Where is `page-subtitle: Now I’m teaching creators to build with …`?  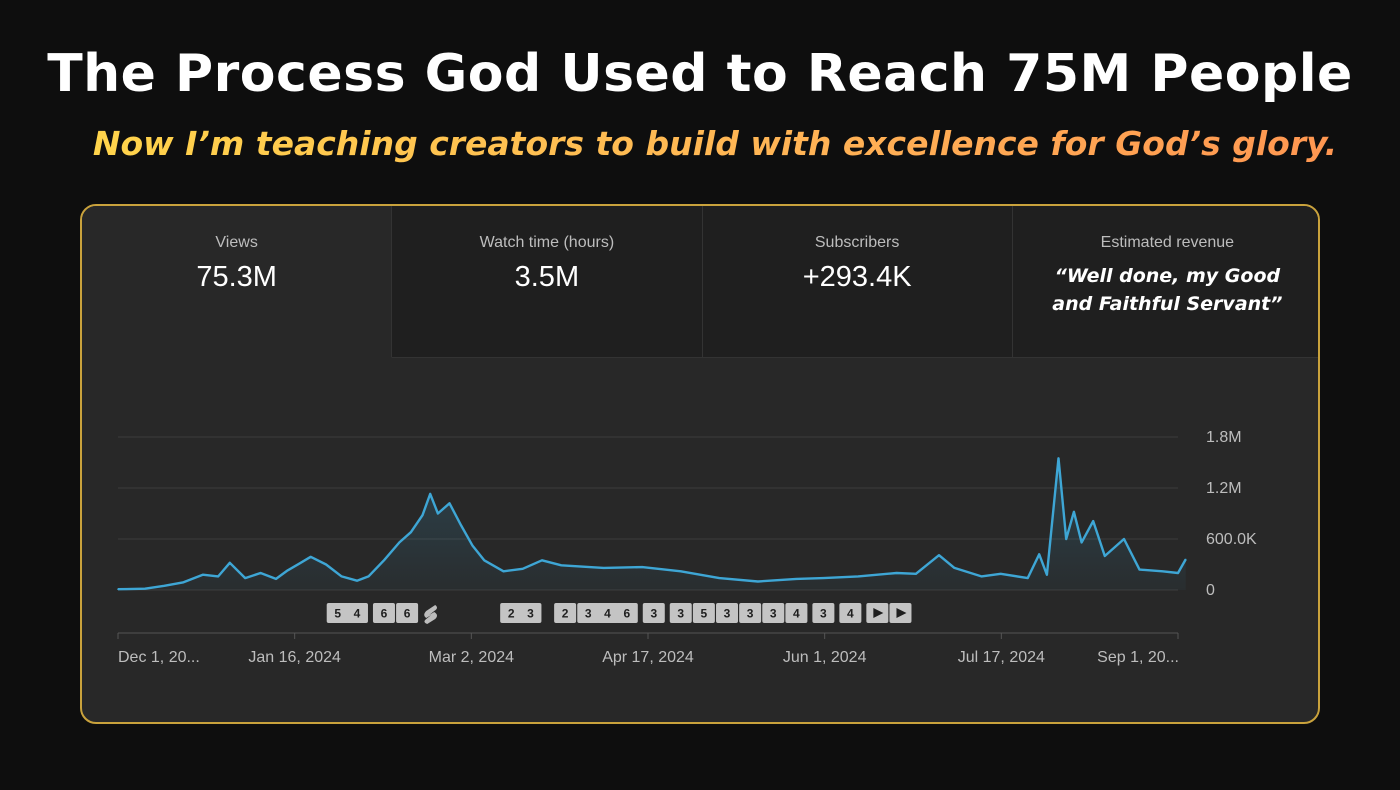
page-subtitle: Now I’m teaching creators to build with … is located at coordinates (700, 143).